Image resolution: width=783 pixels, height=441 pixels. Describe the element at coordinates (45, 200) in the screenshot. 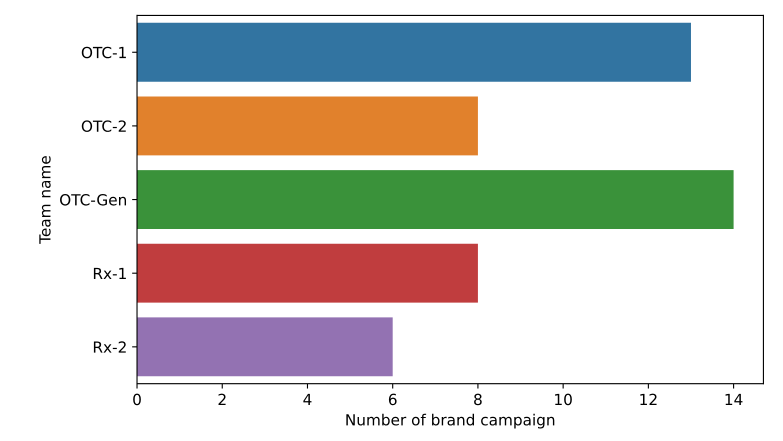

I see `y-axis-title: Team name` at that location.